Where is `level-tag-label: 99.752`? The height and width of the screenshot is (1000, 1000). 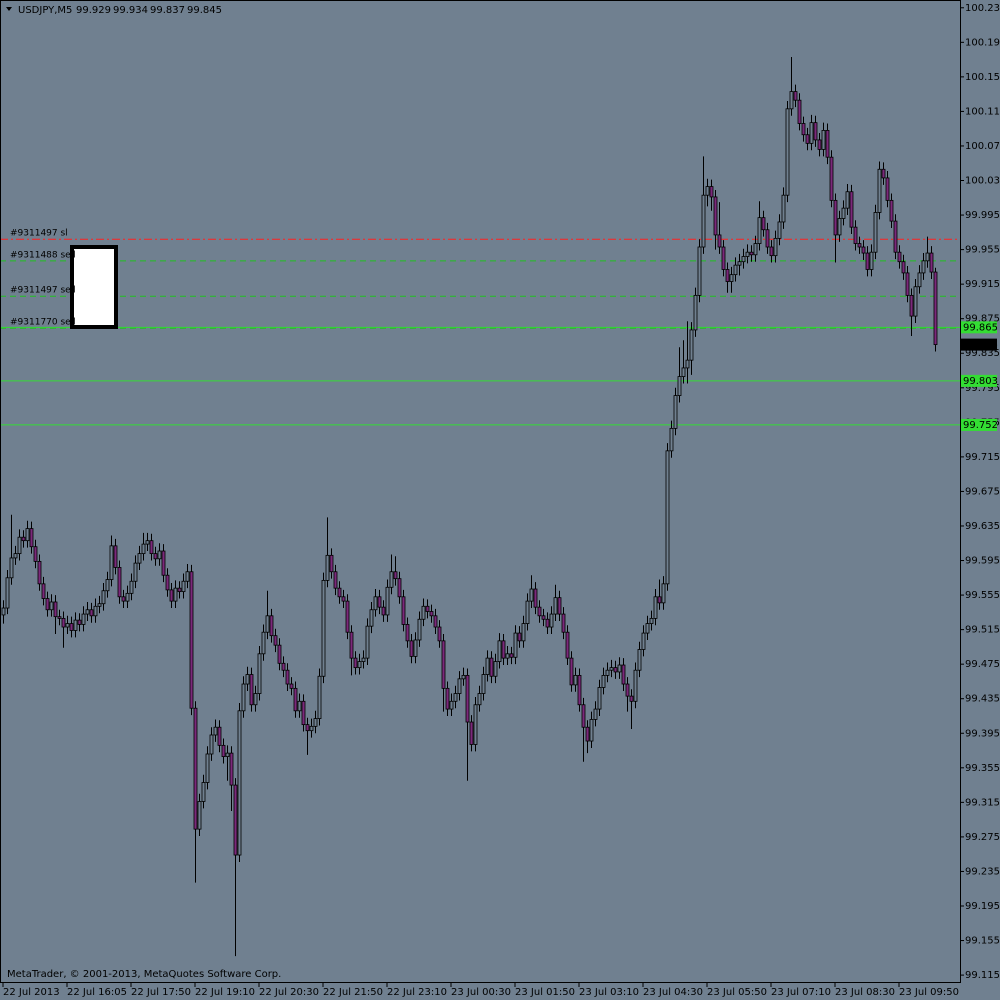
level-tag-label: 99.752 is located at coordinates (980, 425).